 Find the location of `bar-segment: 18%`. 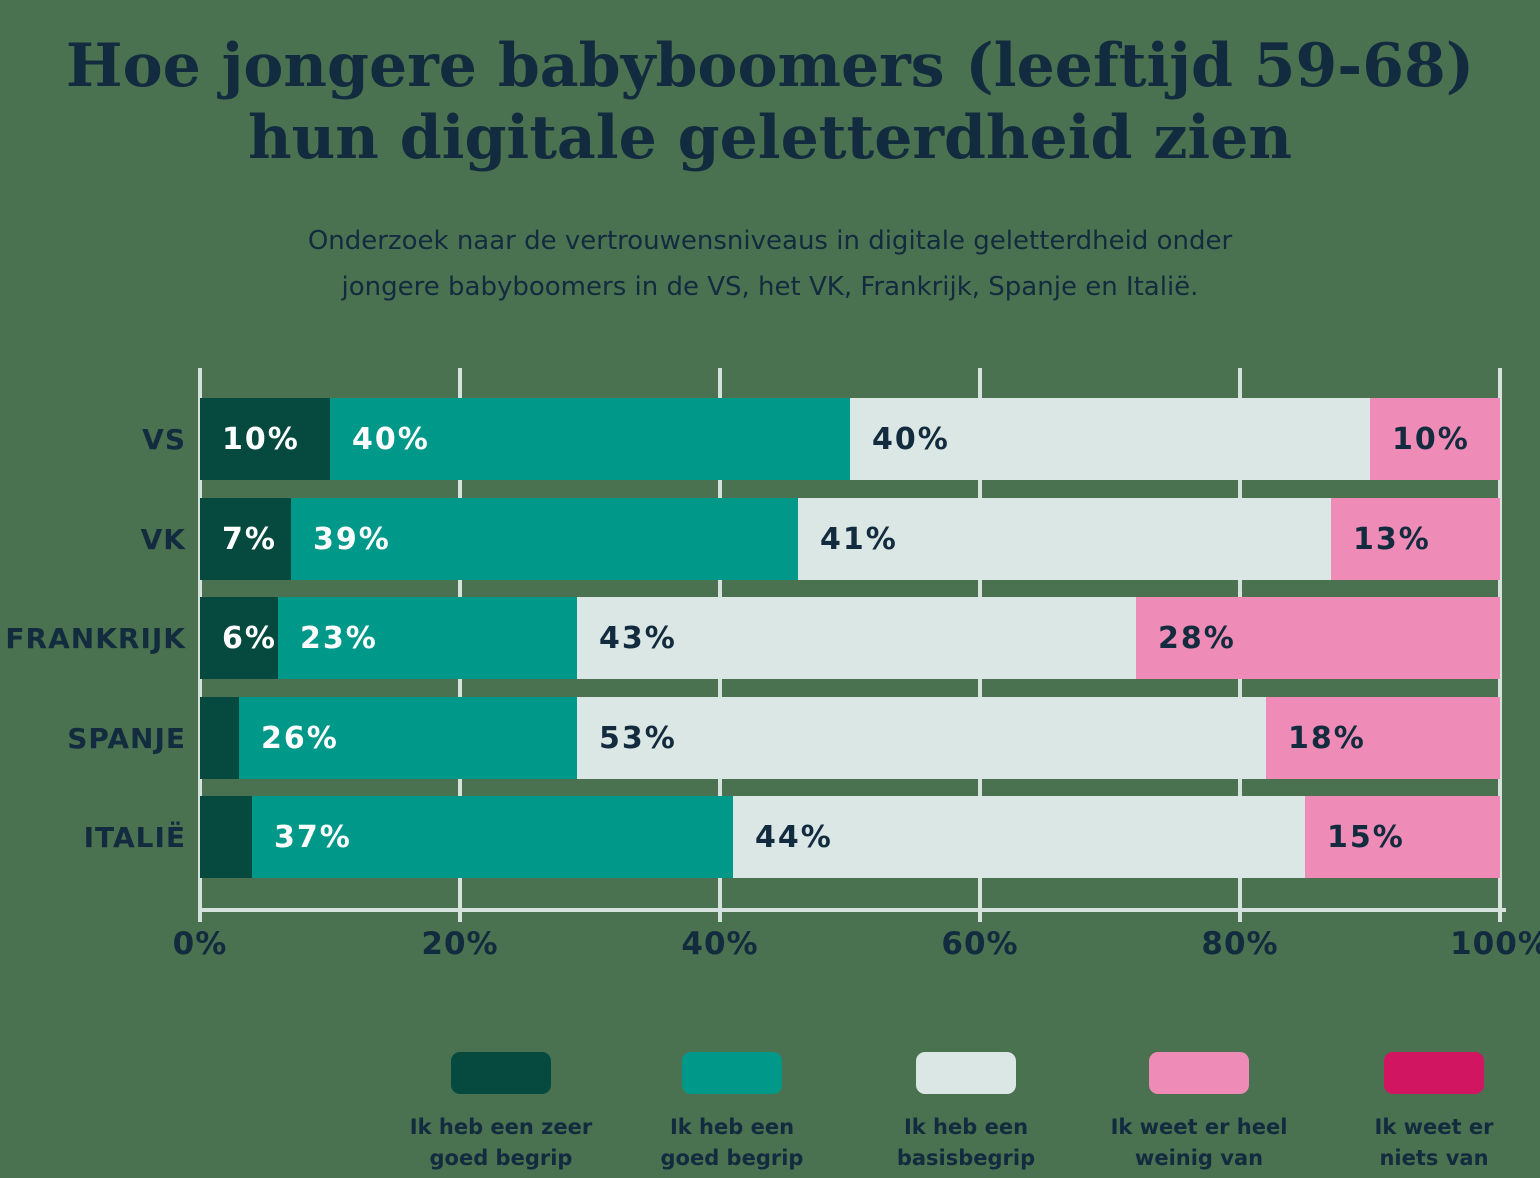

bar-segment: 18% is located at coordinates (1383, 738).